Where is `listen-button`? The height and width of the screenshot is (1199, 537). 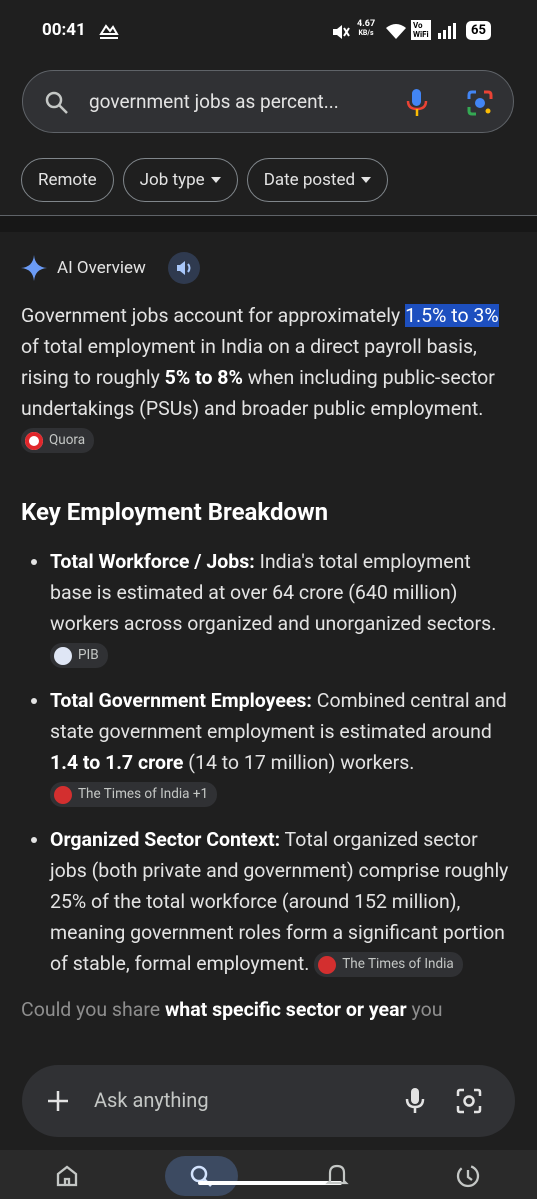 listen-button is located at coordinates (183, 268).